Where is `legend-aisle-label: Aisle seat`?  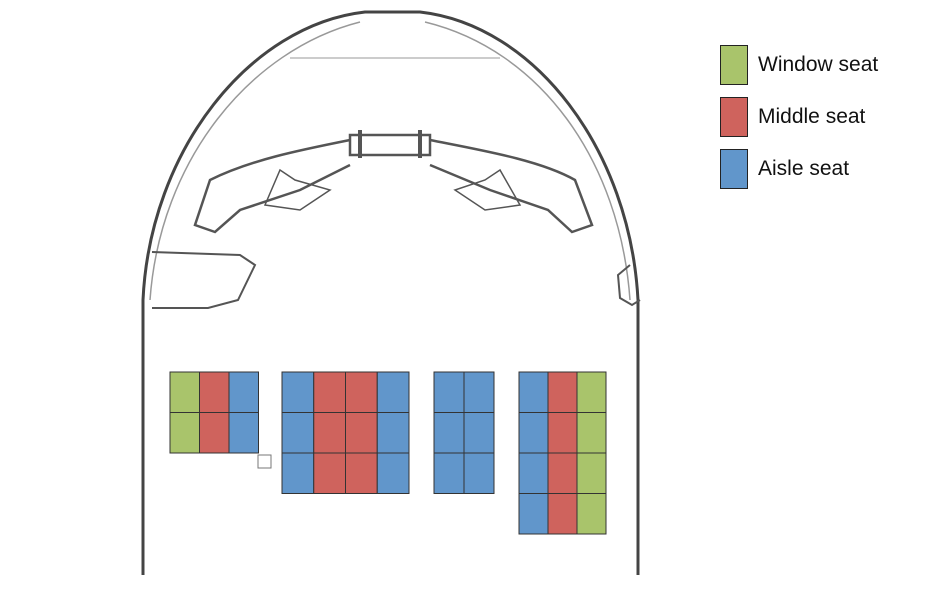
legend-aisle-label: Aisle seat is located at coordinates (804, 168).